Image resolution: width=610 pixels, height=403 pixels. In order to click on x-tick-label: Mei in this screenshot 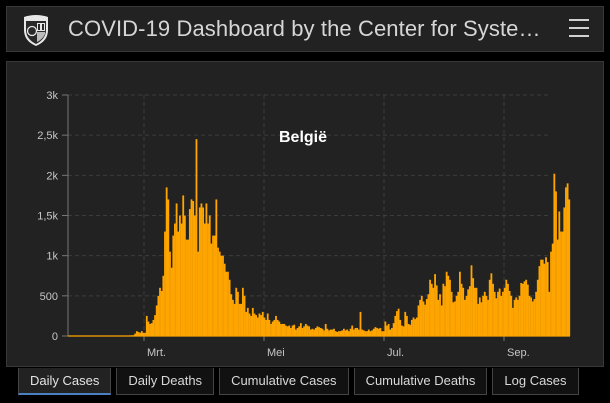, I will do `click(276, 353)`.